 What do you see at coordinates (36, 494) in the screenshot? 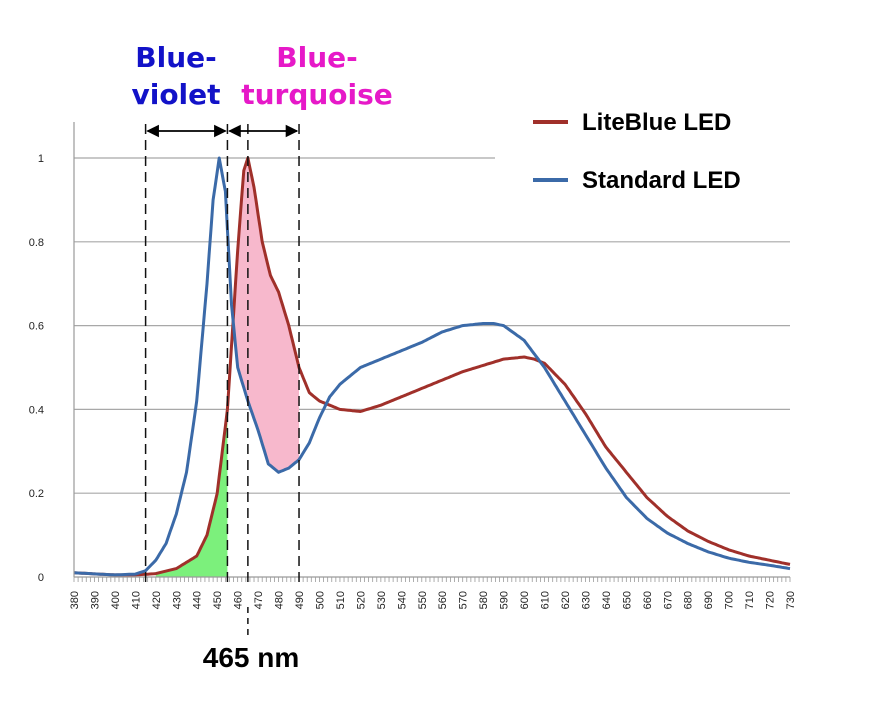
I see `y-tick-label: 0.2` at bounding box center [36, 494].